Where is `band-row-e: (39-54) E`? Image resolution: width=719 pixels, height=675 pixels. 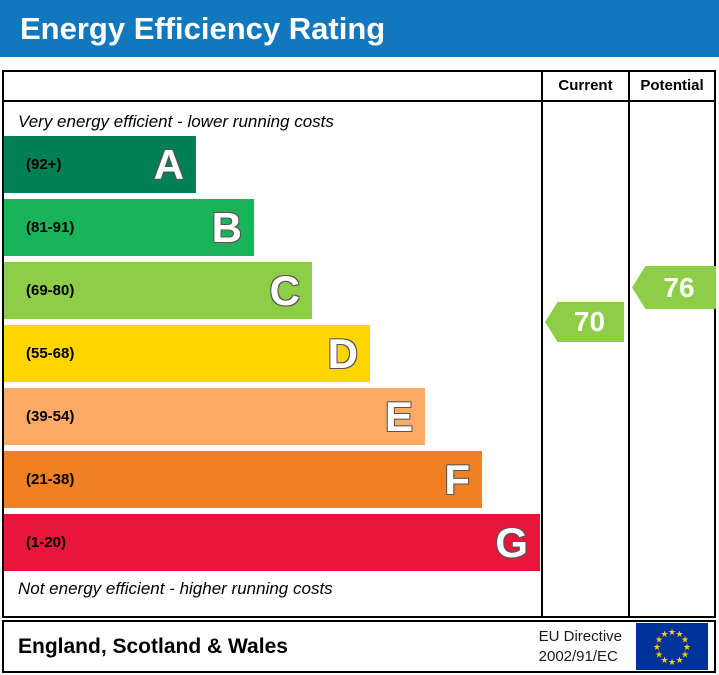 band-row-e: (39-54) E is located at coordinates (272, 419).